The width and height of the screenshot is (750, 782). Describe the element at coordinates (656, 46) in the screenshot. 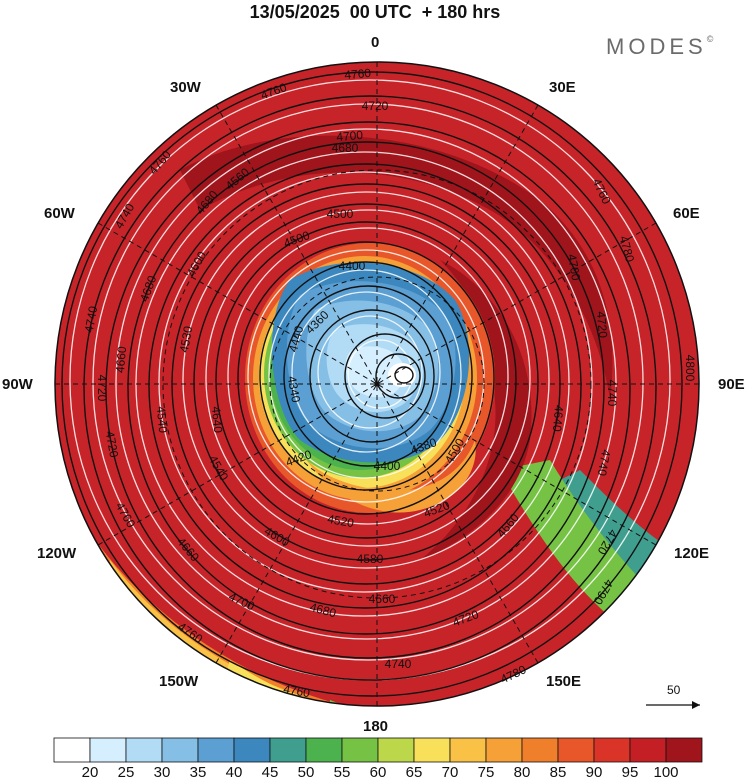

I see `brand-name: MODES` at that location.